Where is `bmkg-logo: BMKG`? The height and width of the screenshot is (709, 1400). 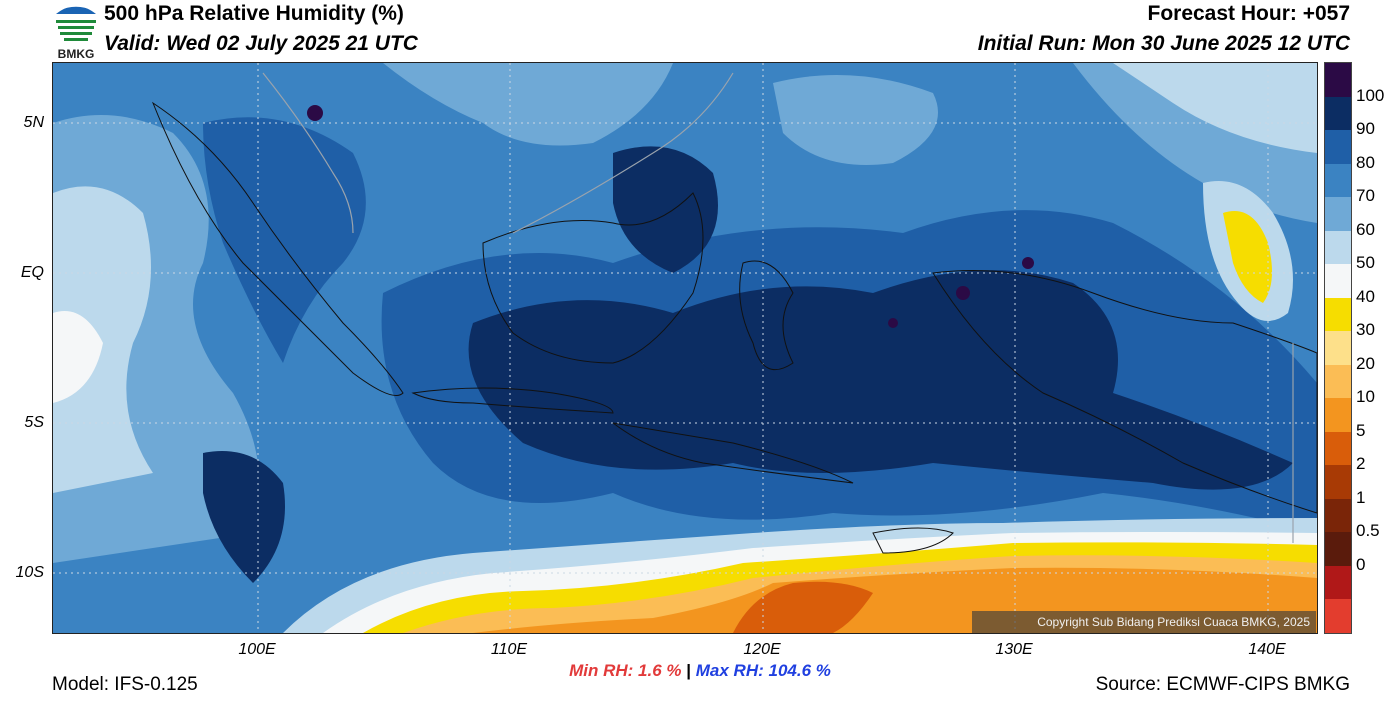
bmkg-logo: BMKG is located at coordinates (76, 31).